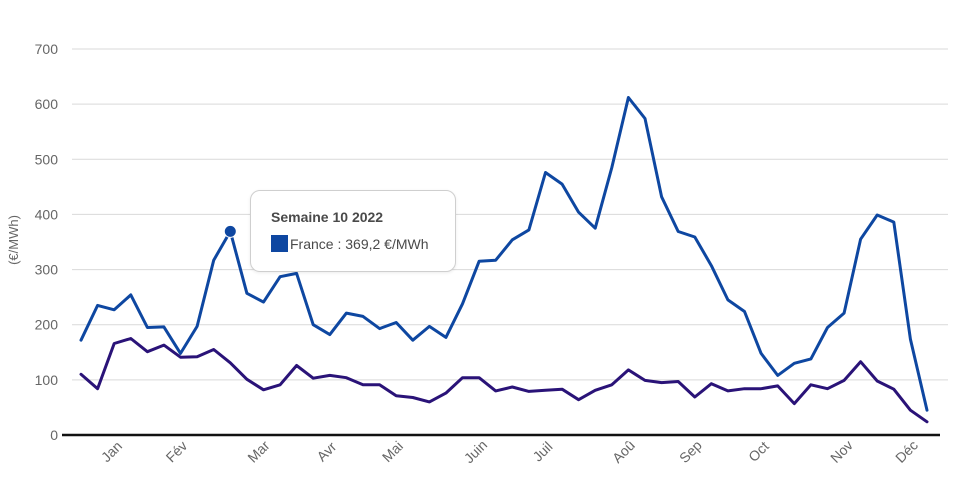  What do you see at coordinates (47, 214) in the screenshot?
I see `y-tick-label: 400` at bounding box center [47, 214].